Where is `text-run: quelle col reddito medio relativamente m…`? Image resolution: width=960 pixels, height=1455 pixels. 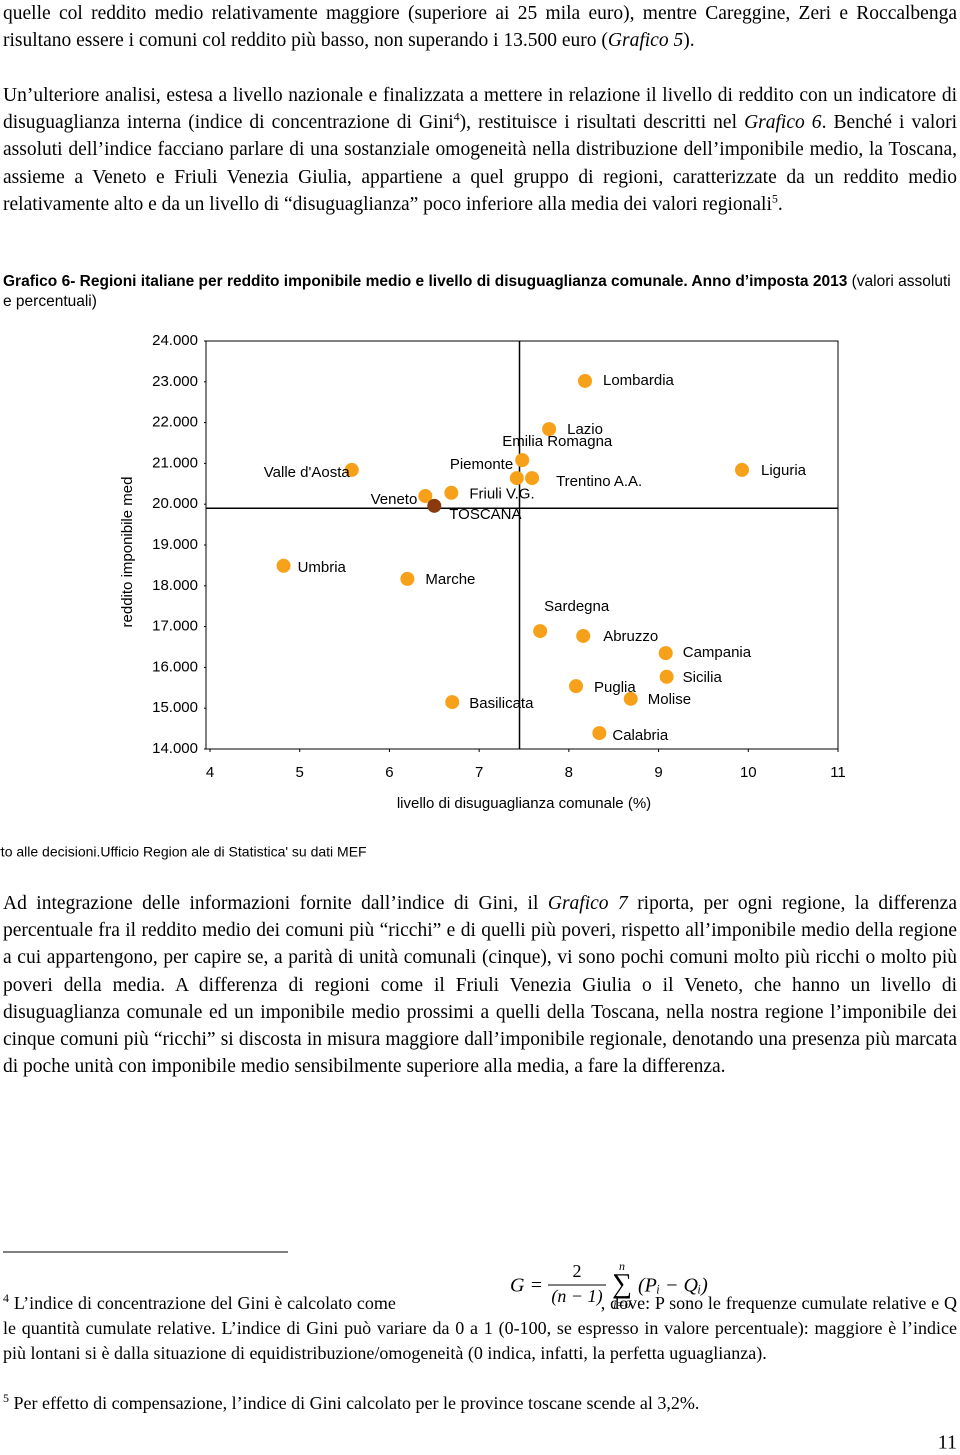
text-run: quelle col reddito medio relativamente m… is located at coordinates (480, 27).